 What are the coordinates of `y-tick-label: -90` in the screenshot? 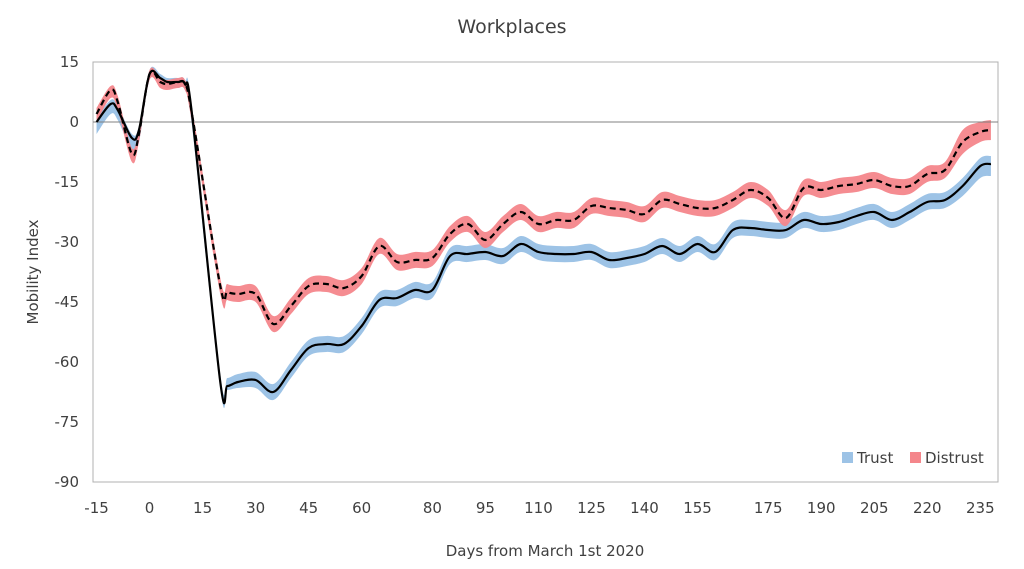 It's located at (67, 482).